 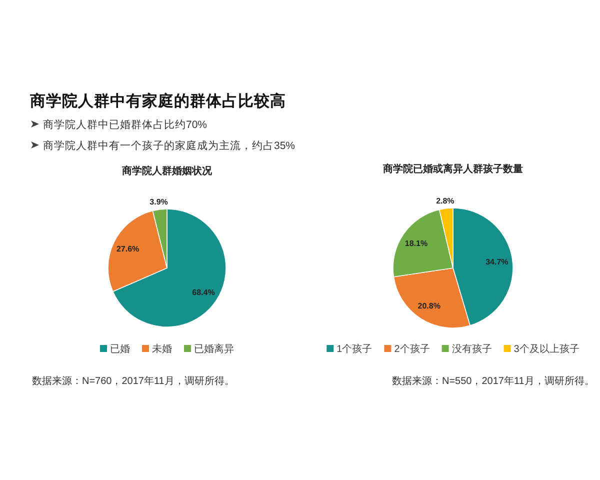 What do you see at coordinates (169, 145) in the screenshot?
I see `text: 商学院人群中有一个孩子的家庭成为主流，约占35%` at bounding box center [169, 145].